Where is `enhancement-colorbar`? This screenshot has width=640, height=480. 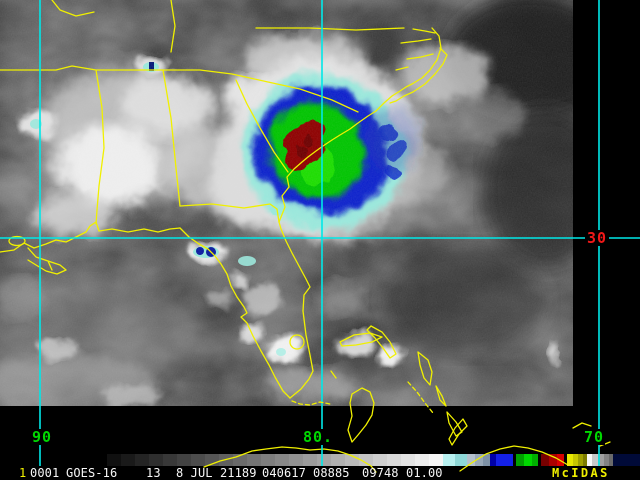
enhancement-colorbar is located at coordinates (373, 460).